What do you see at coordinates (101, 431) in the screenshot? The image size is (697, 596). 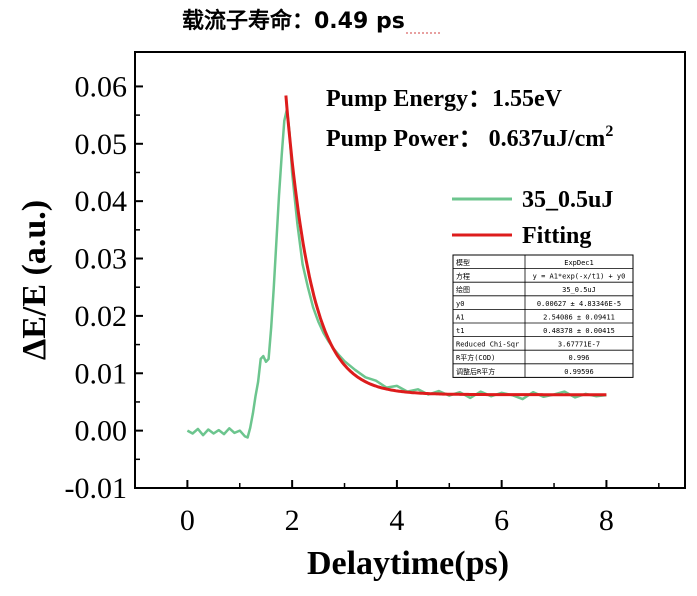 I see `y-tick-label: 0.00` at bounding box center [101, 431].